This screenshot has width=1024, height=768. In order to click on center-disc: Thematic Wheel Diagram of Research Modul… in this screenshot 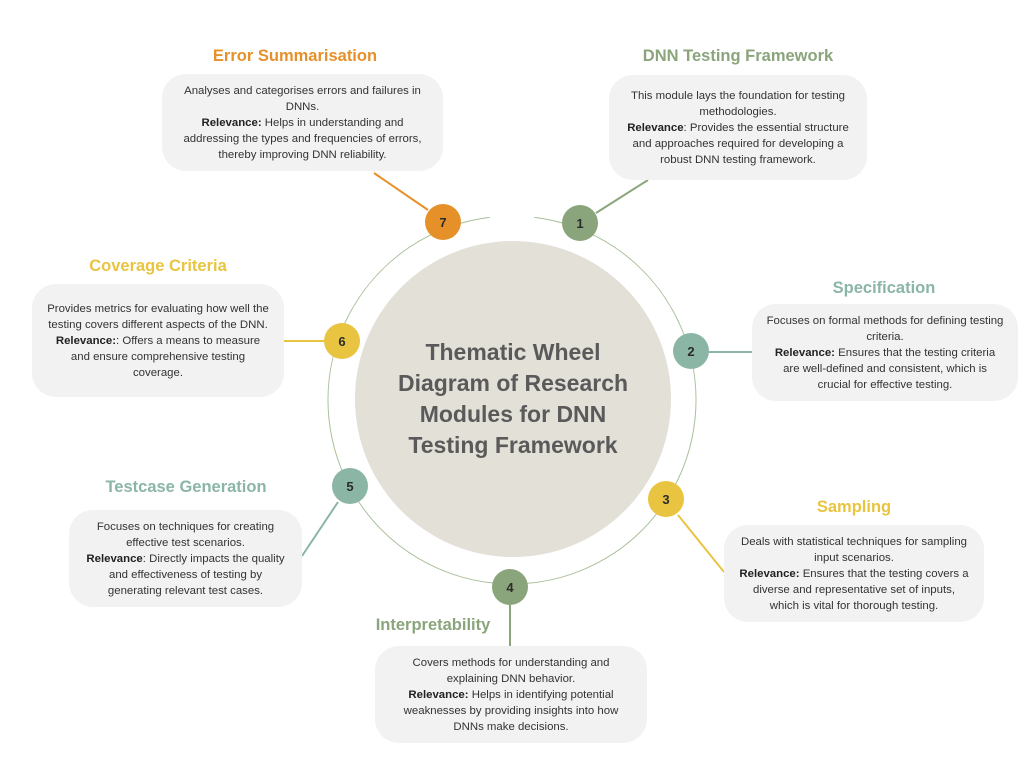, I will do `click(513, 399)`.